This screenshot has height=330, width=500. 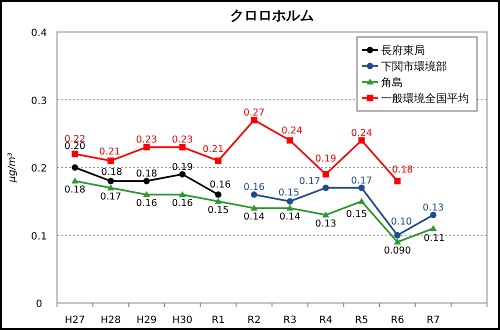 I want to click on data-label: 0.27, so click(x=254, y=113).